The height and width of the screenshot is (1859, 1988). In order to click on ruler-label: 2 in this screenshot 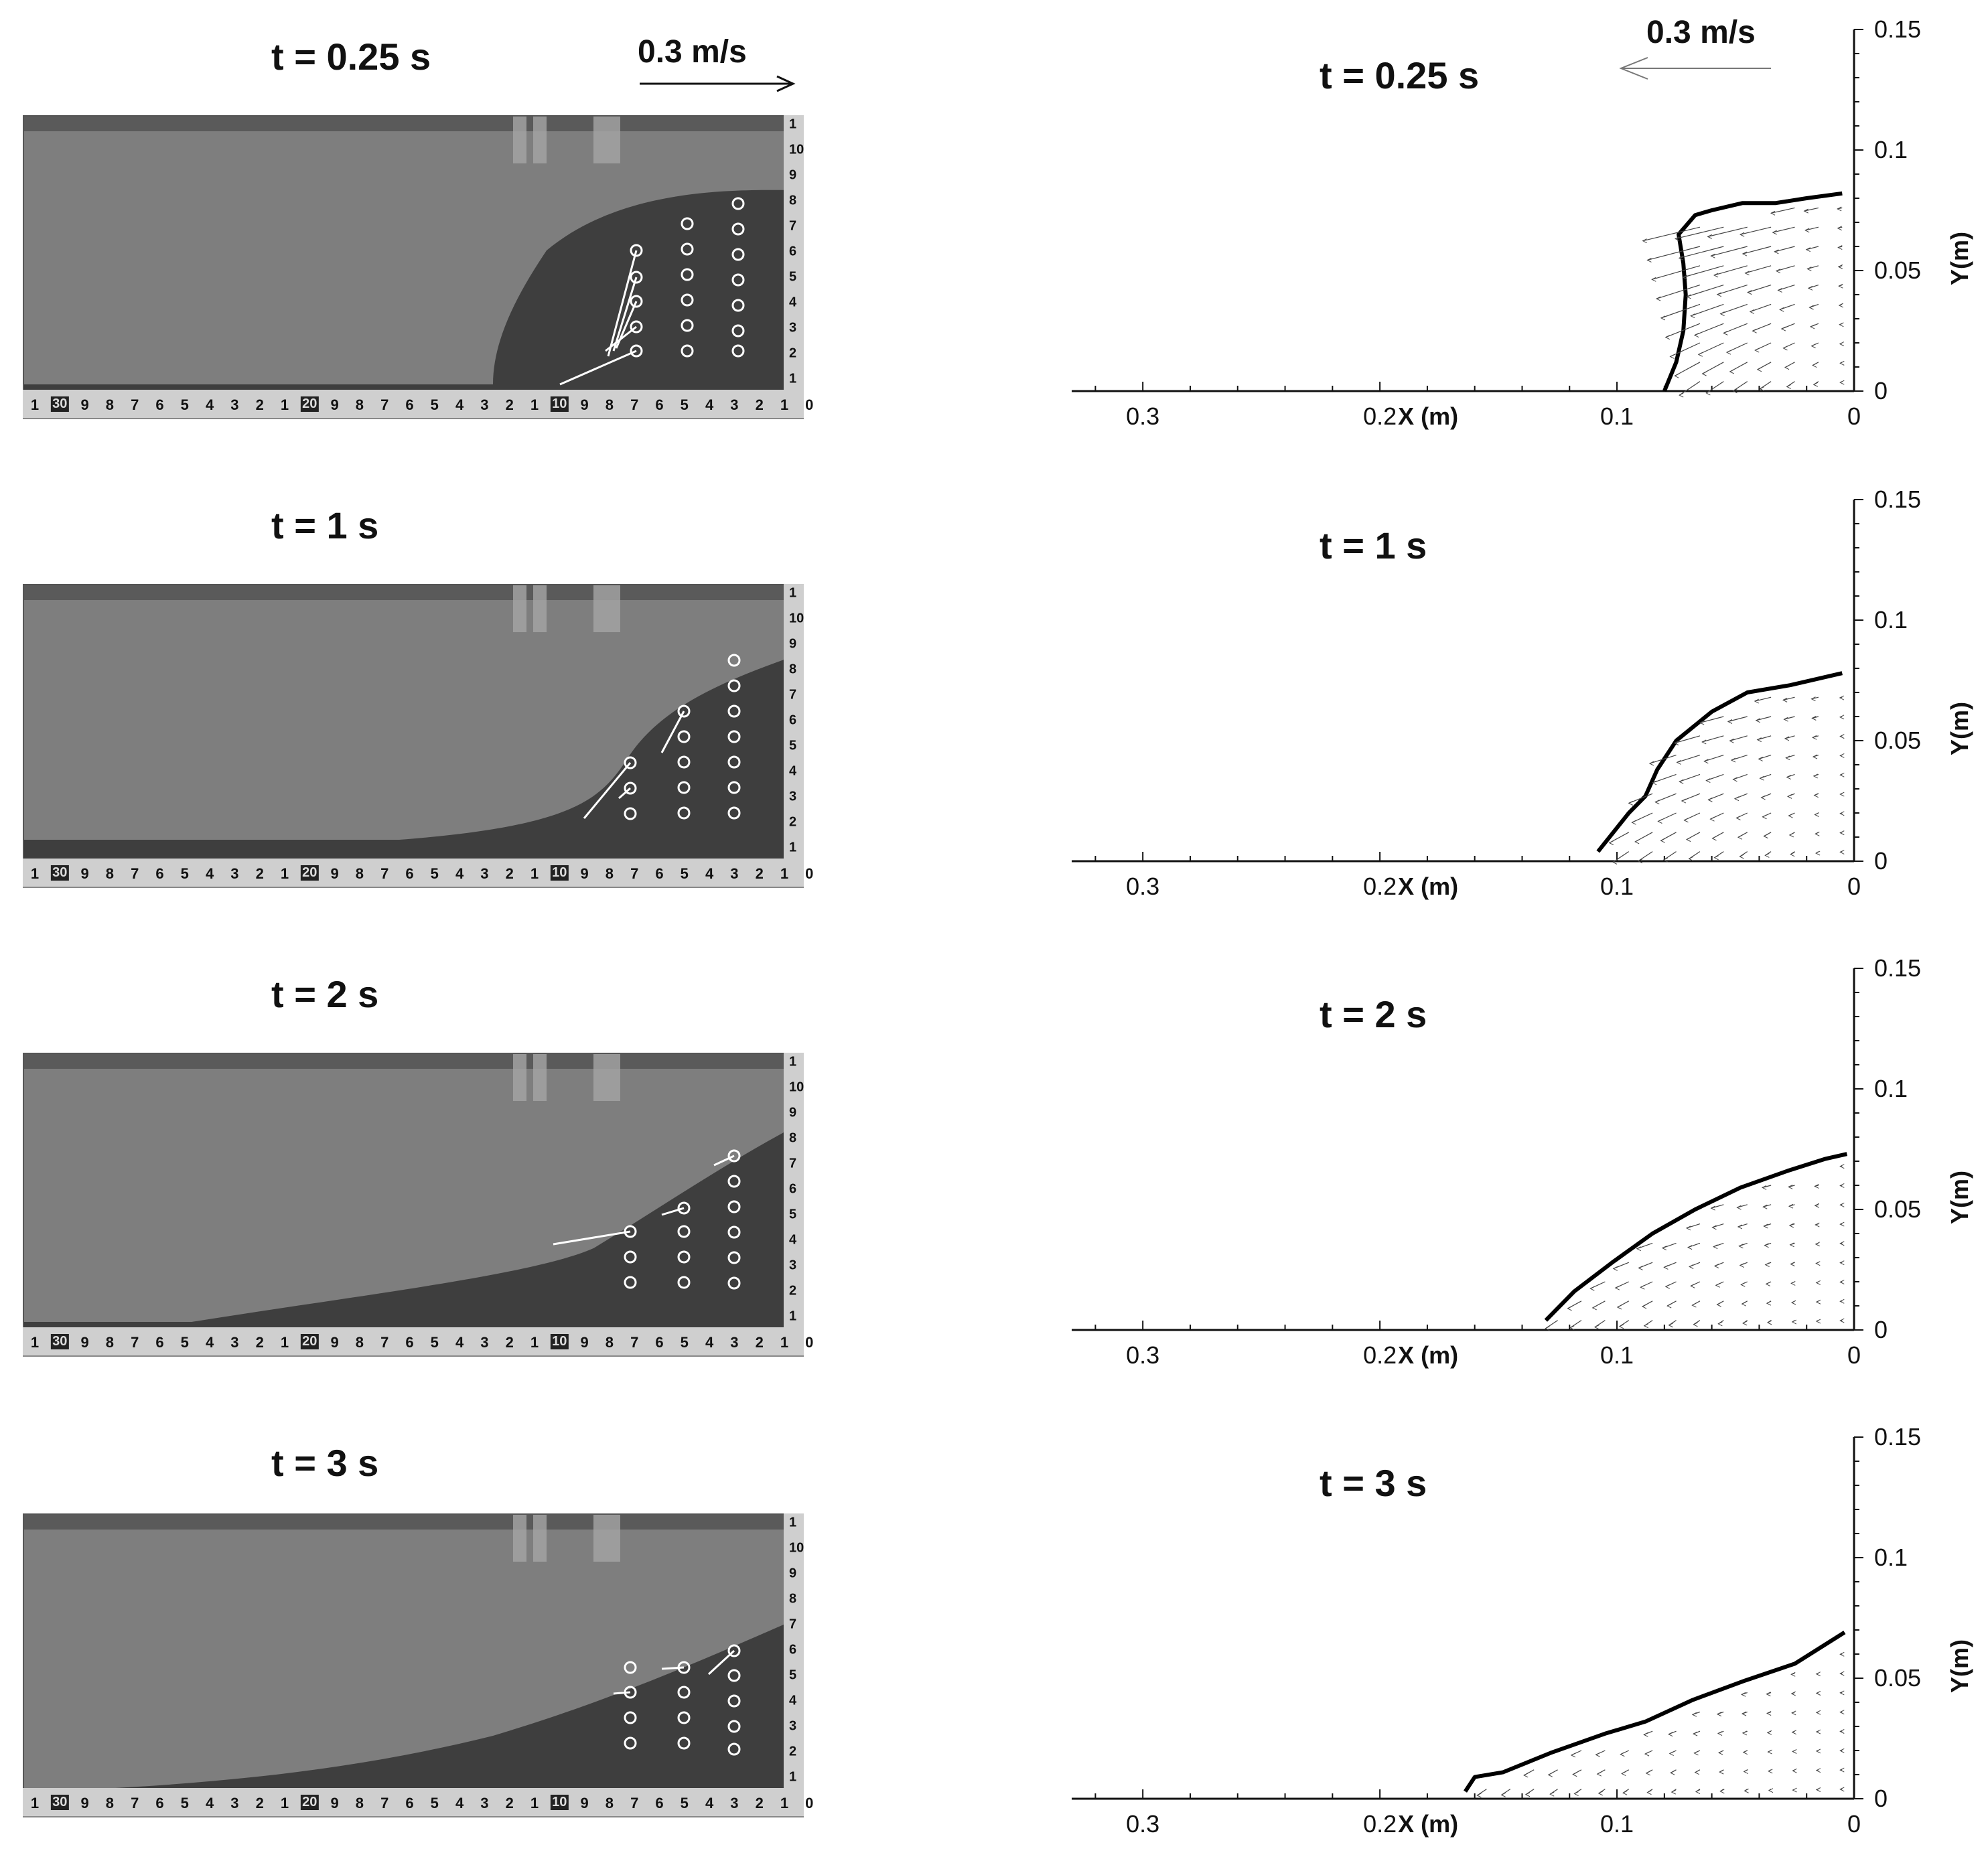, I will do `click(509, 1342)`.